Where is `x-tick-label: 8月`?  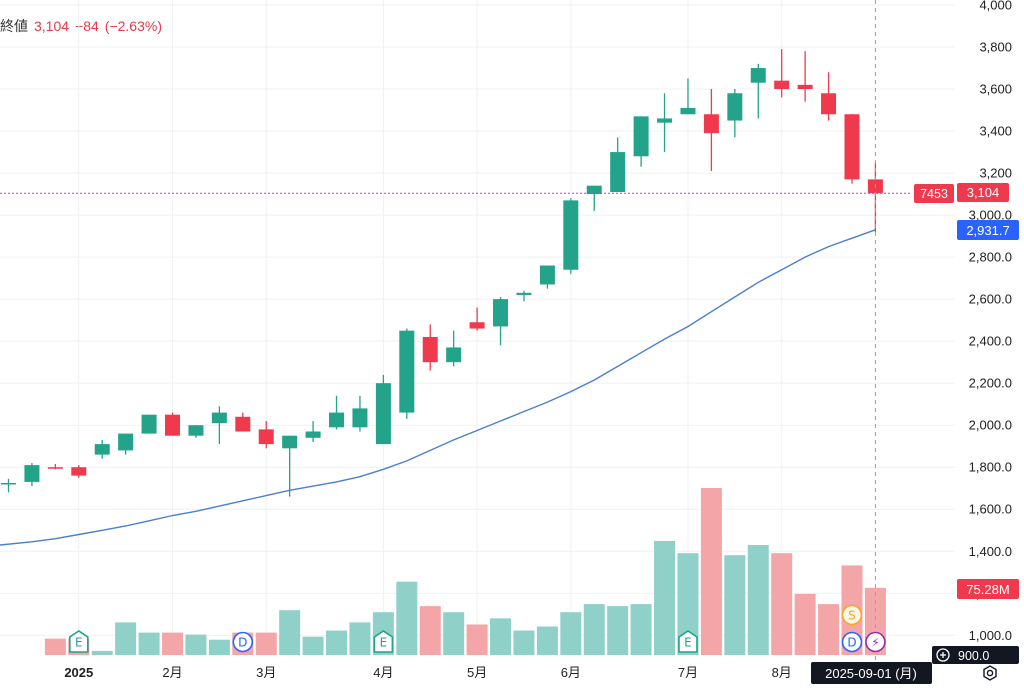
x-tick-label: 8月 is located at coordinates (782, 672).